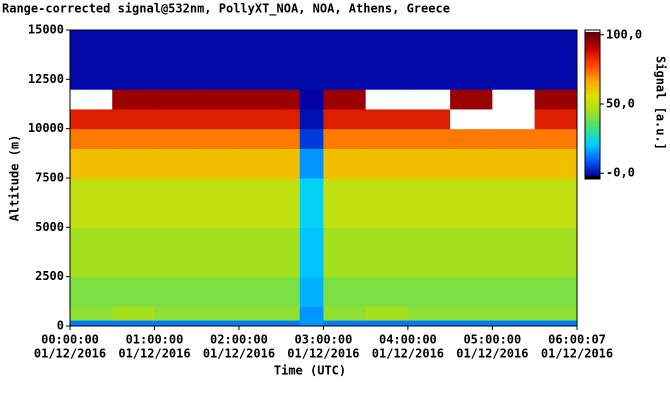 Image resolution: width=670 pixels, height=406 pixels. I want to click on y-tick-label: 15000, so click(46, 30).